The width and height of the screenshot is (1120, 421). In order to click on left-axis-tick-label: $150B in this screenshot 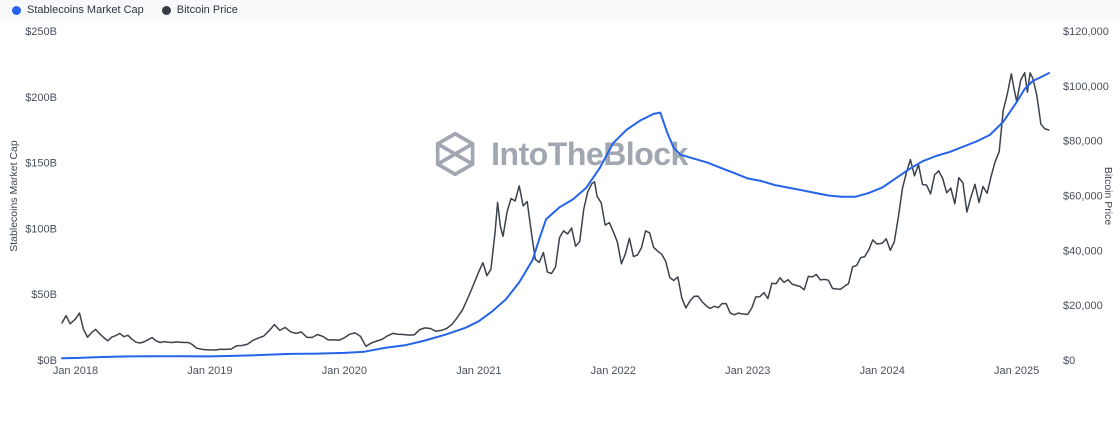, I will do `click(41, 164)`.